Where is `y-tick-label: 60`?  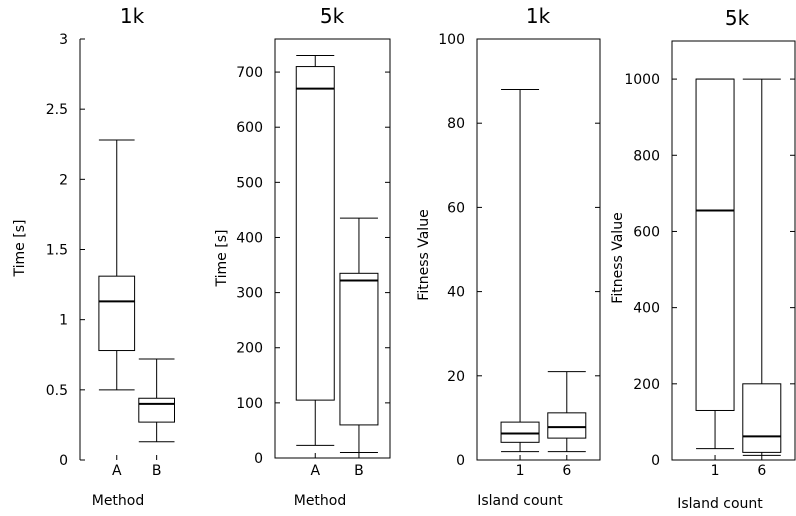 y-tick-label: 60 is located at coordinates (456, 208).